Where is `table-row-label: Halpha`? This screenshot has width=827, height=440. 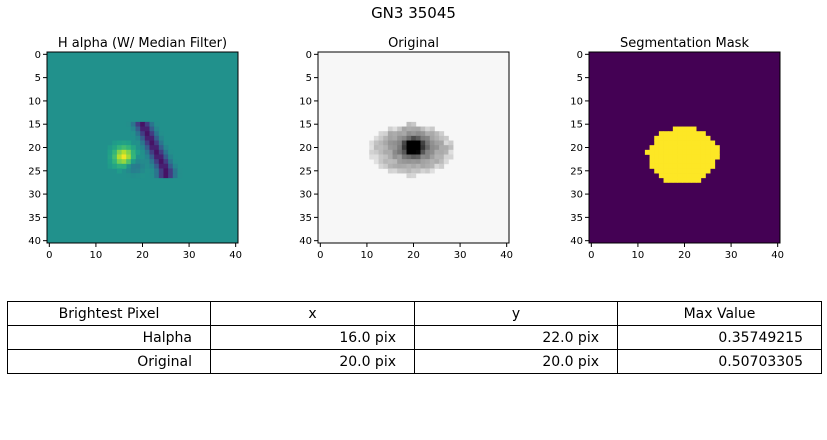
table-row-label: Halpha is located at coordinates (109, 337).